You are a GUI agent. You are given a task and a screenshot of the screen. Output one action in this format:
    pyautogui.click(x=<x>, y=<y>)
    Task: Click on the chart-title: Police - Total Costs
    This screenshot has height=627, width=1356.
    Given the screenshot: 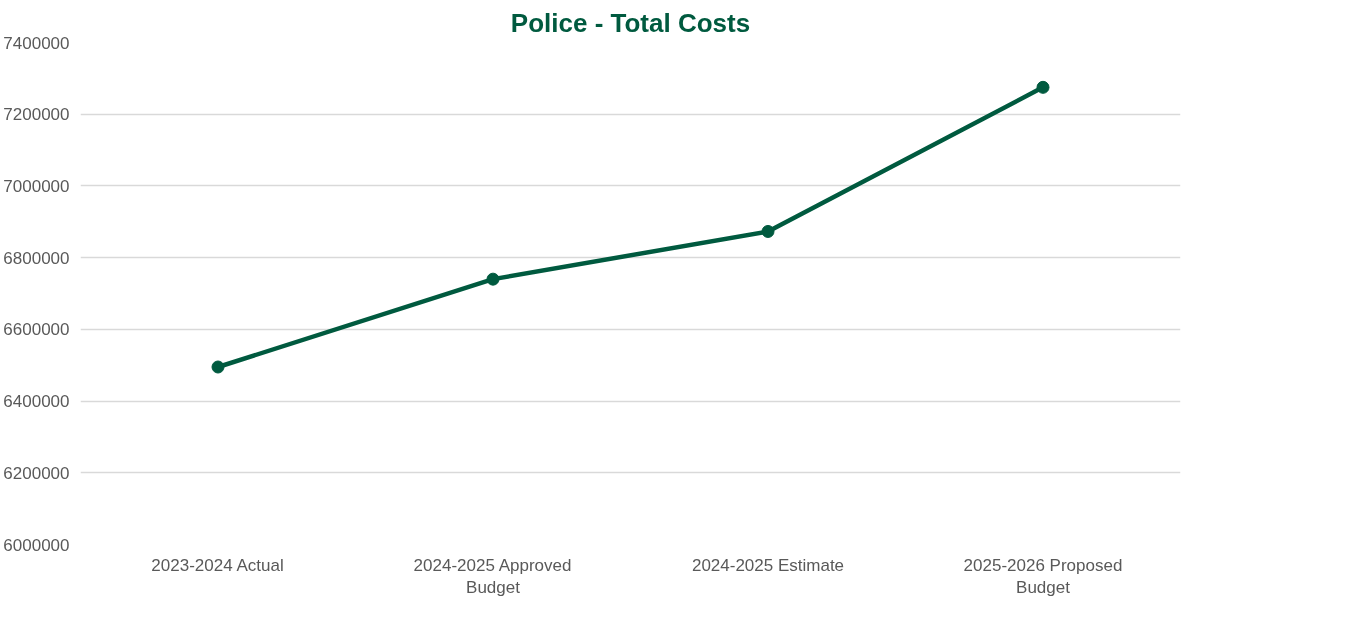 What is the action you would take?
    pyautogui.click(x=630, y=22)
    